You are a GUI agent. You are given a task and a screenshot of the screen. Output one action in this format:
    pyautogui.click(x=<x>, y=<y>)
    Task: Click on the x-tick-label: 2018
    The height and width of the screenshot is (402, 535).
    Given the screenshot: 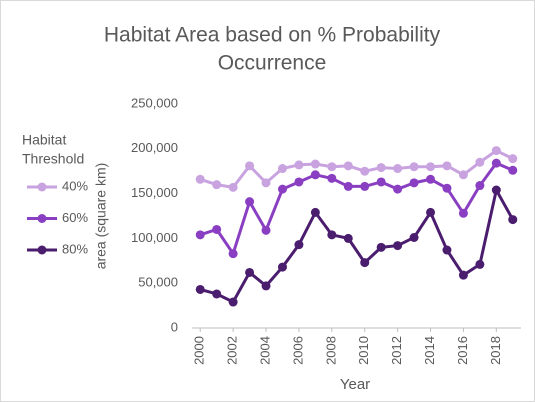 What is the action you would take?
    pyautogui.click(x=495, y=350)
    